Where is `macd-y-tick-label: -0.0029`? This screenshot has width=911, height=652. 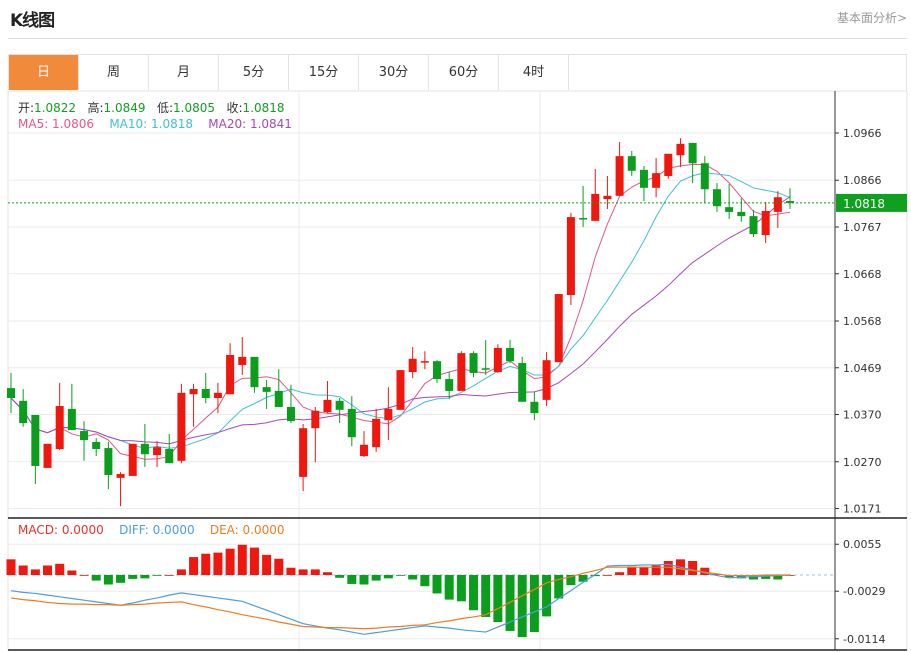
macd-y-tick-label: -0.0029 is located at coordinates (864, 591).